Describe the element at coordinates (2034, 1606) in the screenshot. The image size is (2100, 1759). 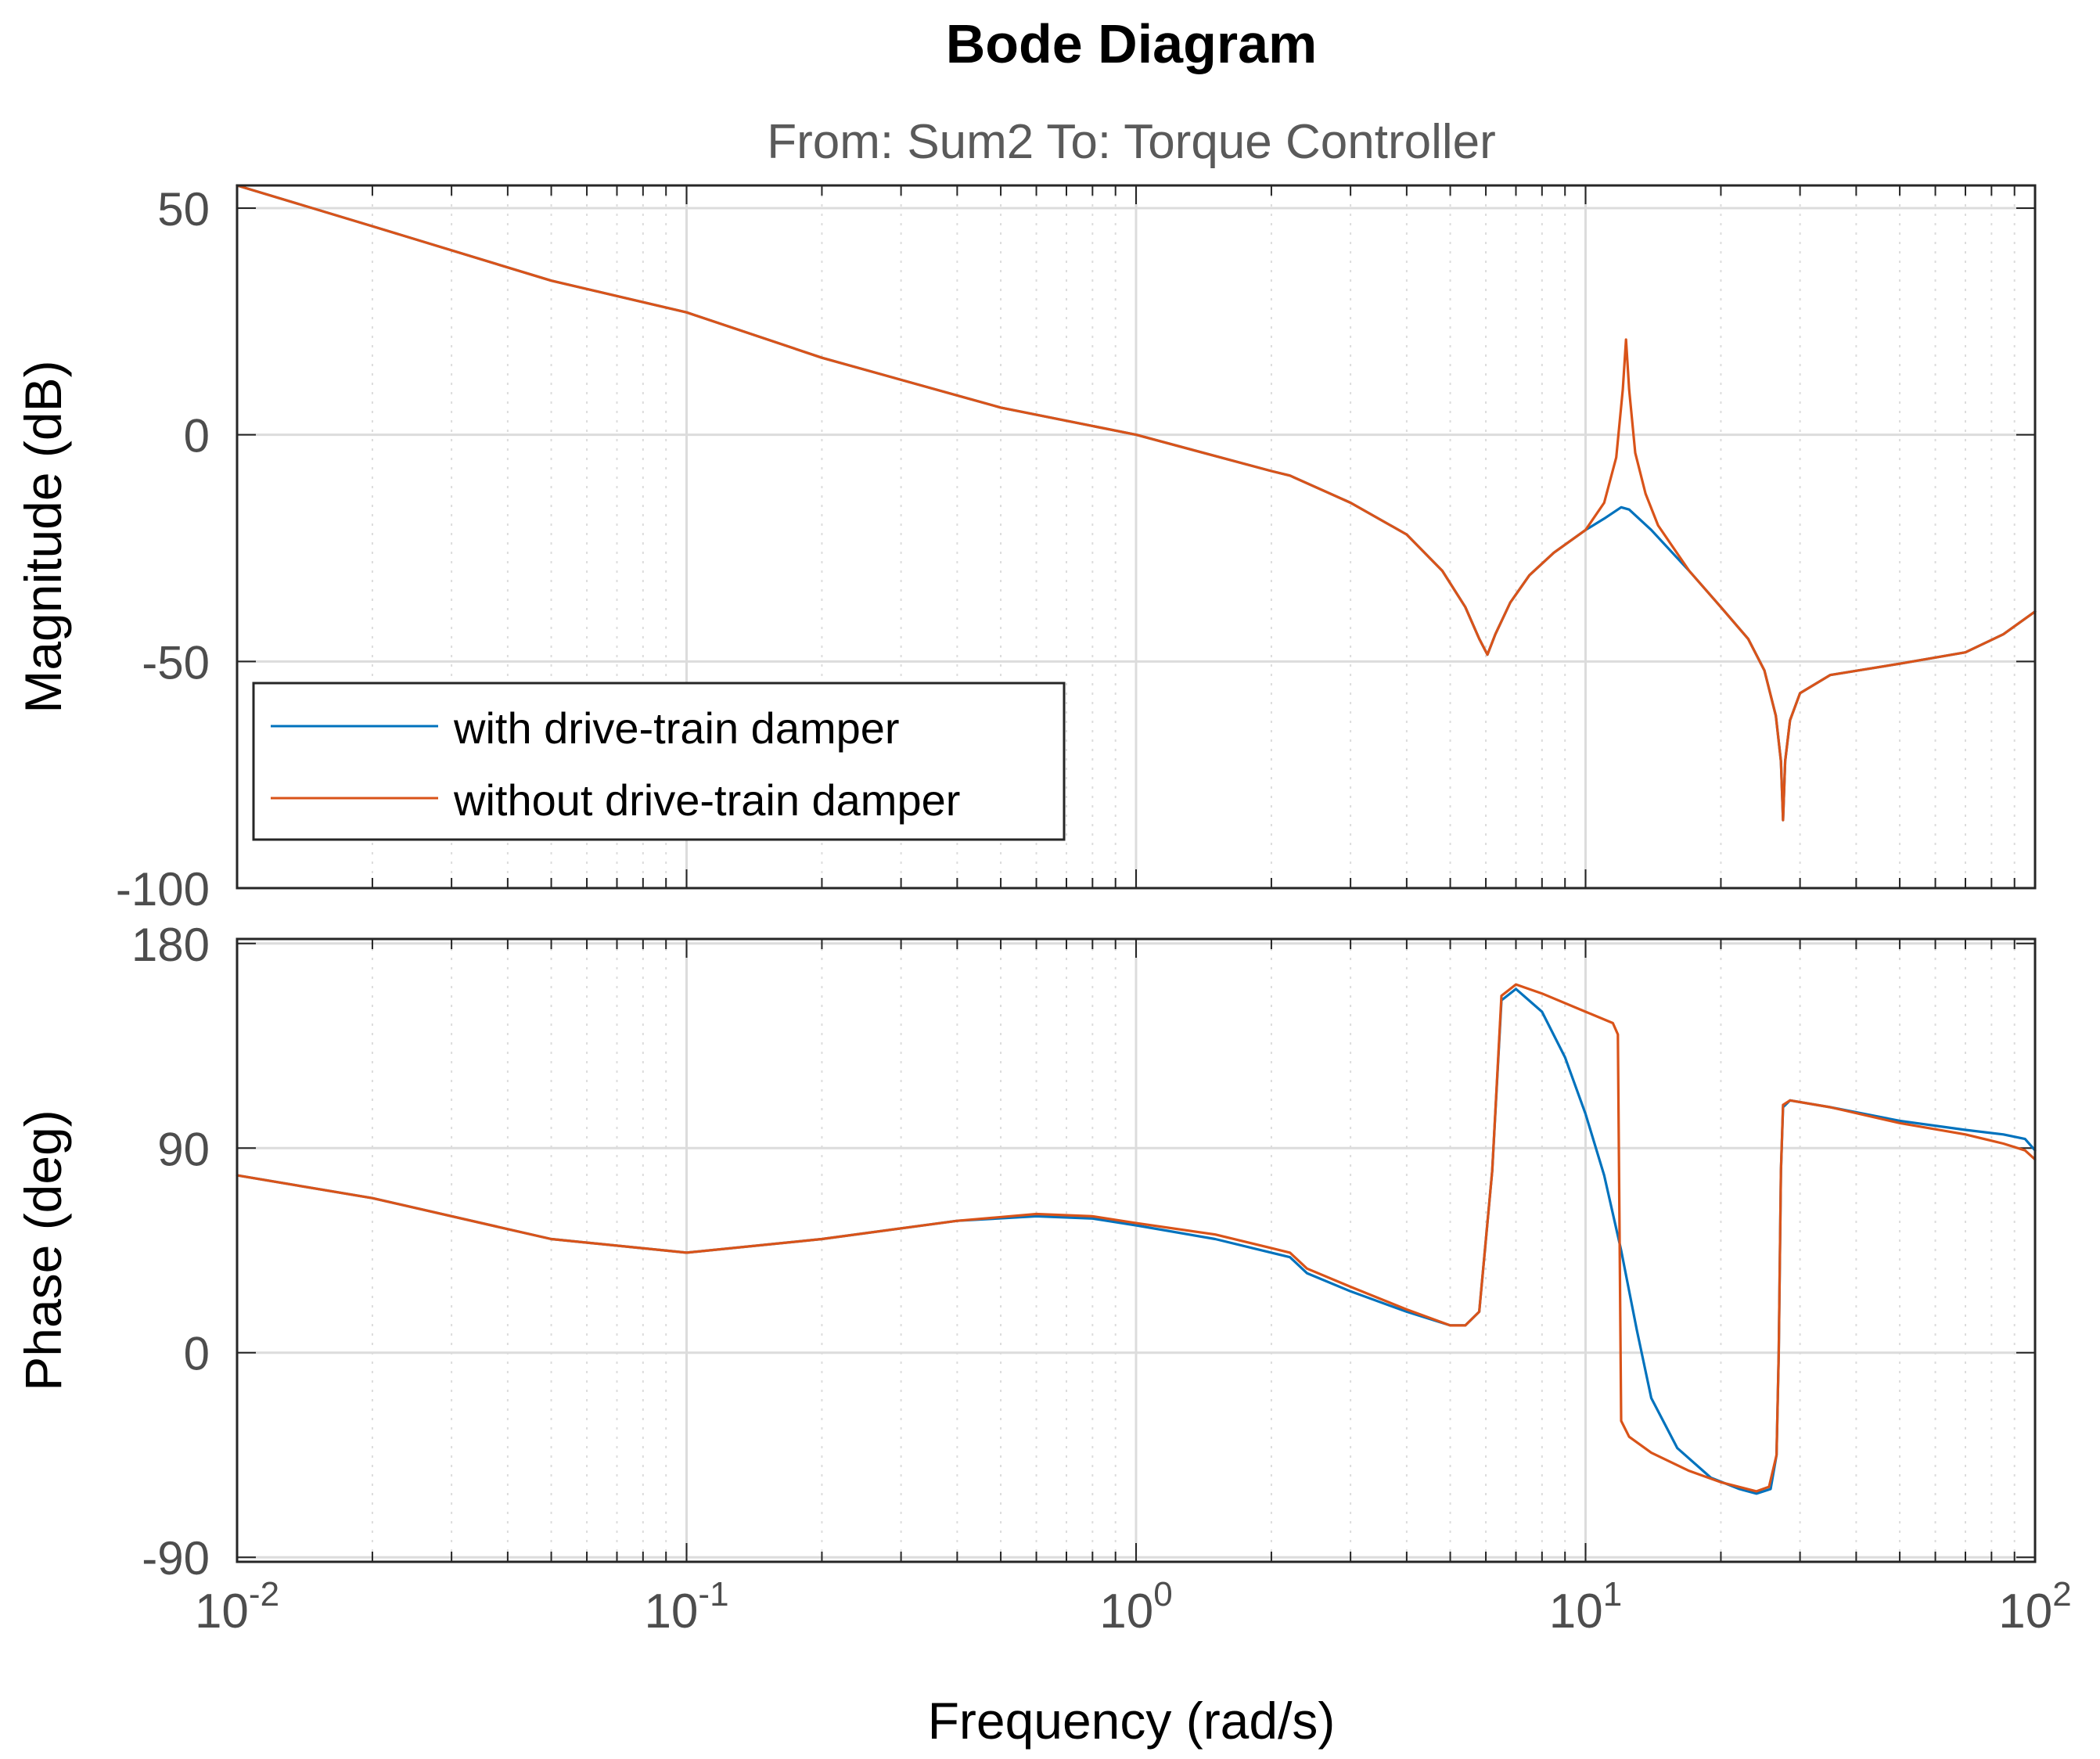
I see `x-tick-label: 10²` at that location.